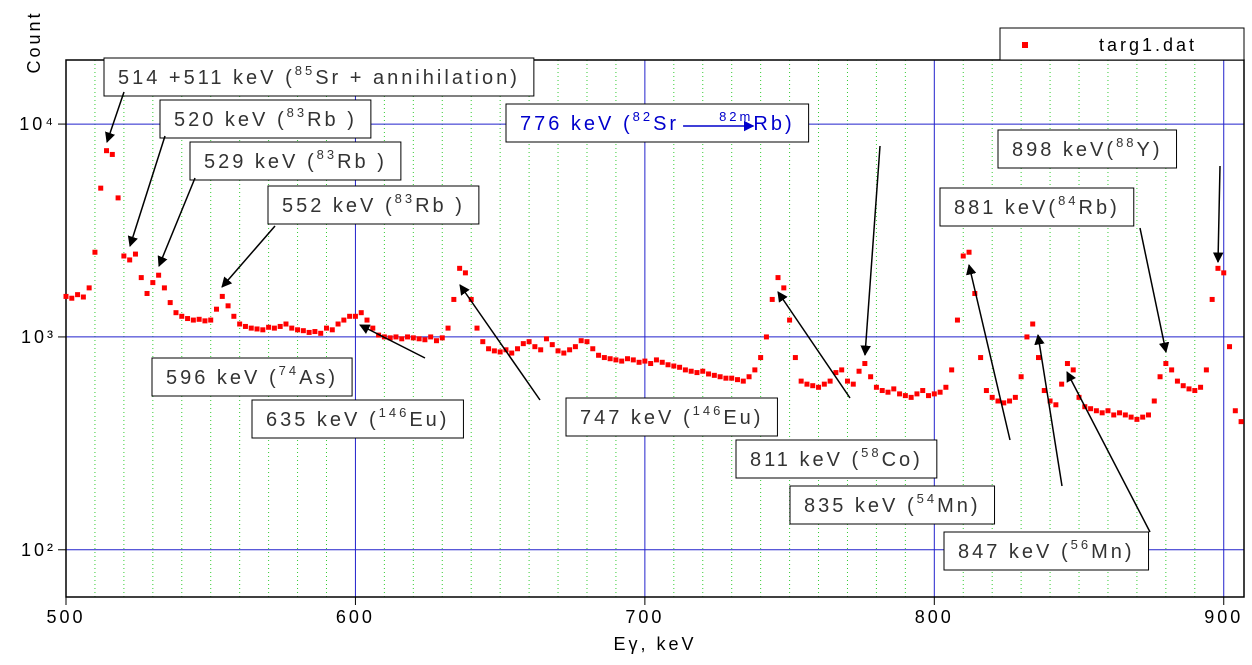 The height and width of the screenshot is (665, 1252). I want to click on annotation-part: 83, so click(327, 154).